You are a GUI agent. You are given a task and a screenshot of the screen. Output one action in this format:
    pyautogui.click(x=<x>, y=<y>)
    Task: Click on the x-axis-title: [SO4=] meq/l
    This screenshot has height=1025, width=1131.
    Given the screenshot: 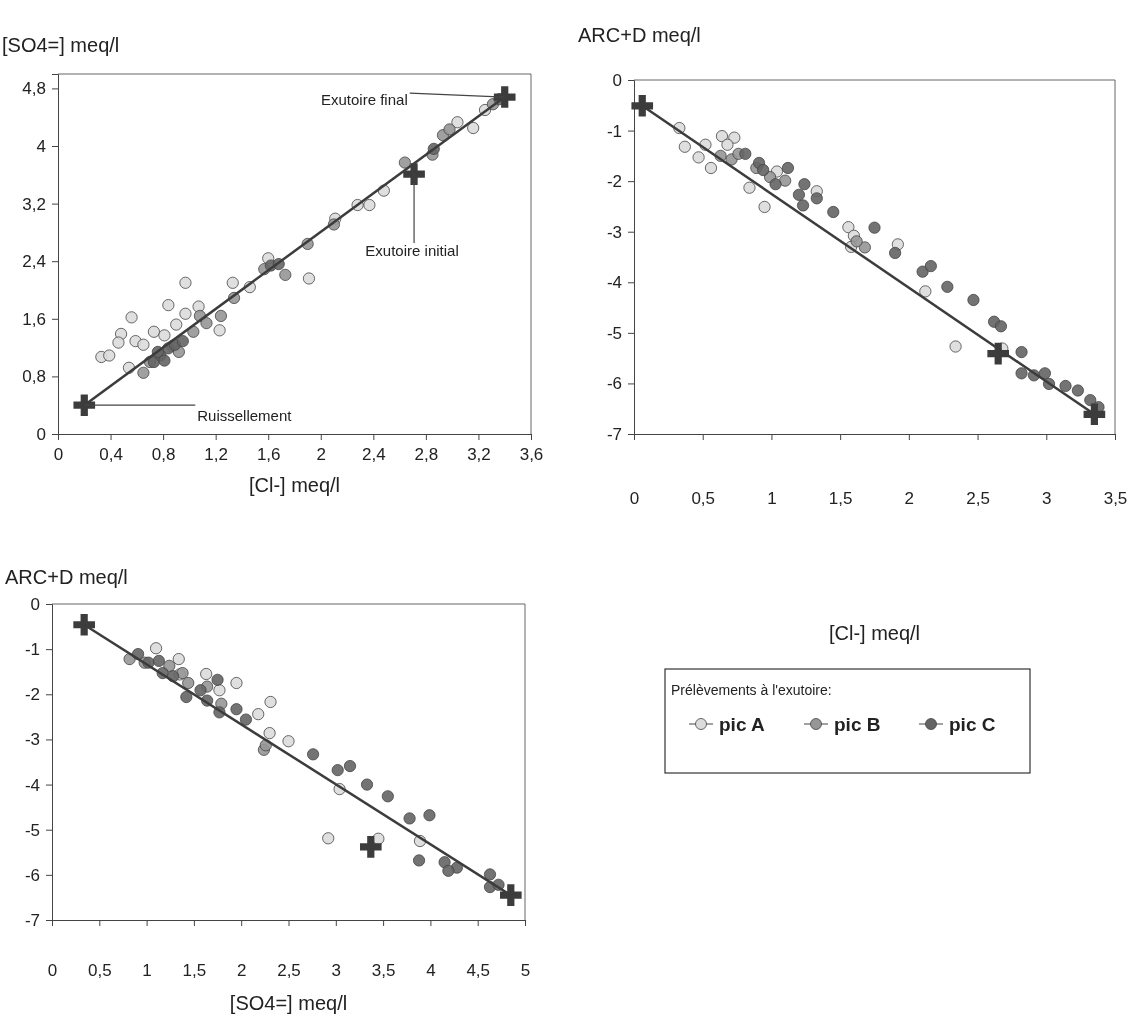 What is the action you would take?
    pyautogui.click(x=288, y=1003)
    